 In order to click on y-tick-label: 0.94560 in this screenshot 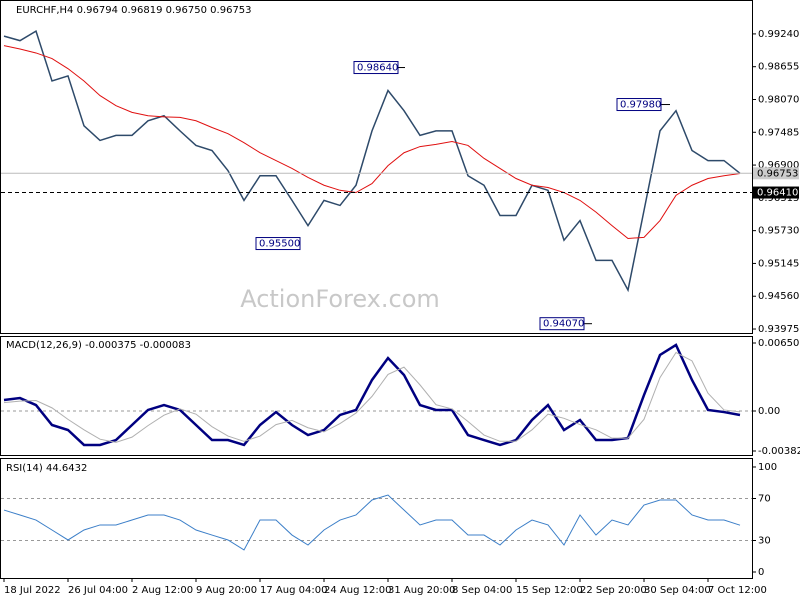, I will do `click(778, 296)`.